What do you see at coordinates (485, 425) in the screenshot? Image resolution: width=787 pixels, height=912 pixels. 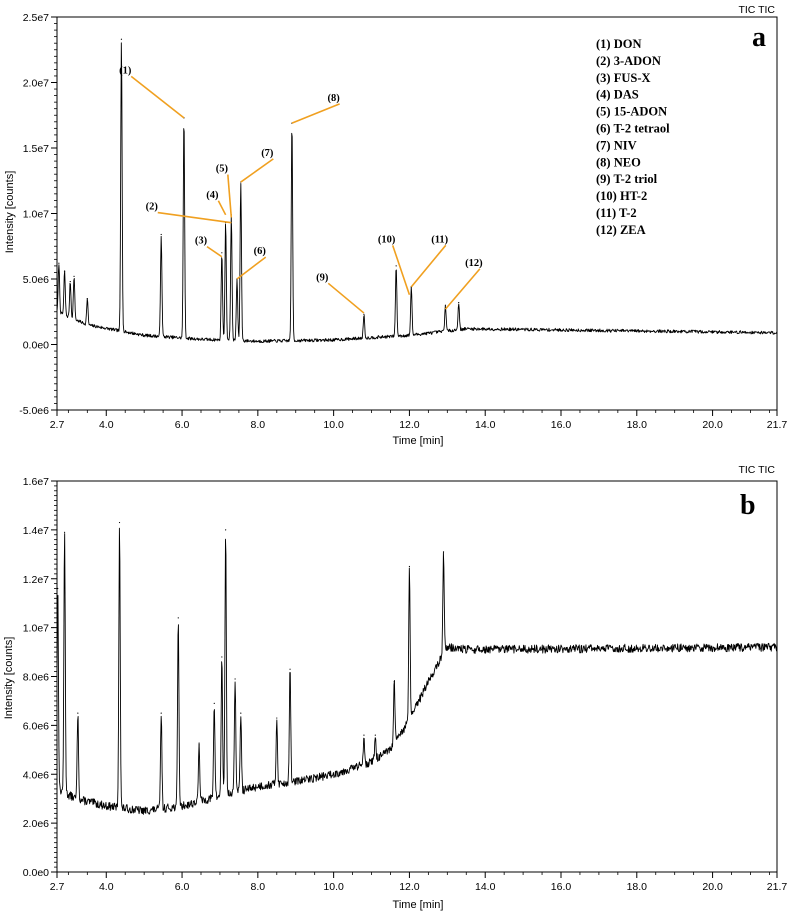 I see `x-tick-label: 14.0` at bounding box center [485, 425].